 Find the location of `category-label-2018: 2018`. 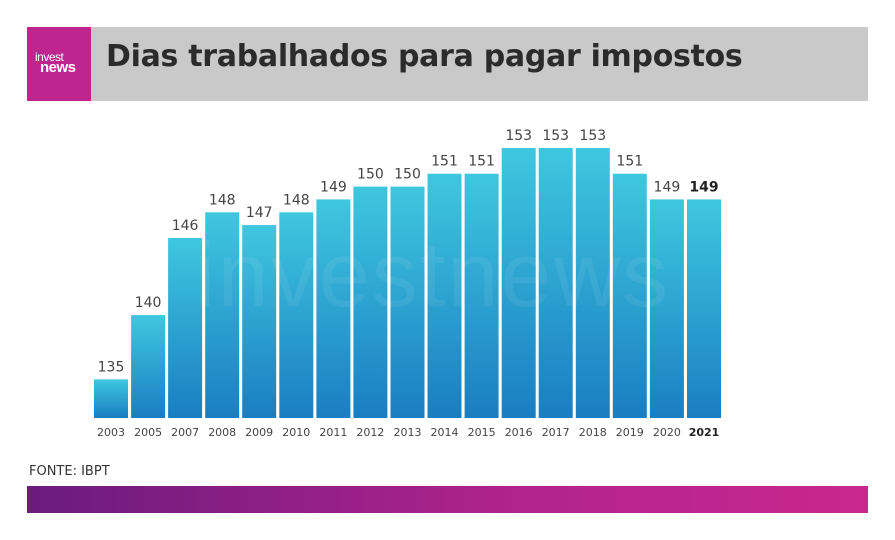

category-label-2018: 2018 is located at coordinates (593, 432).